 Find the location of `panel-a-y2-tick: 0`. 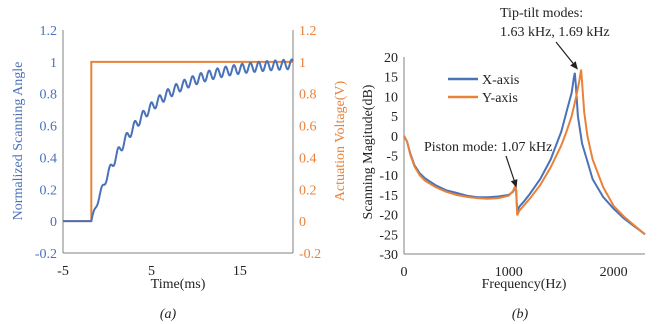

panel-a-y2-tick: 0 is located at coordinates (302, 222).